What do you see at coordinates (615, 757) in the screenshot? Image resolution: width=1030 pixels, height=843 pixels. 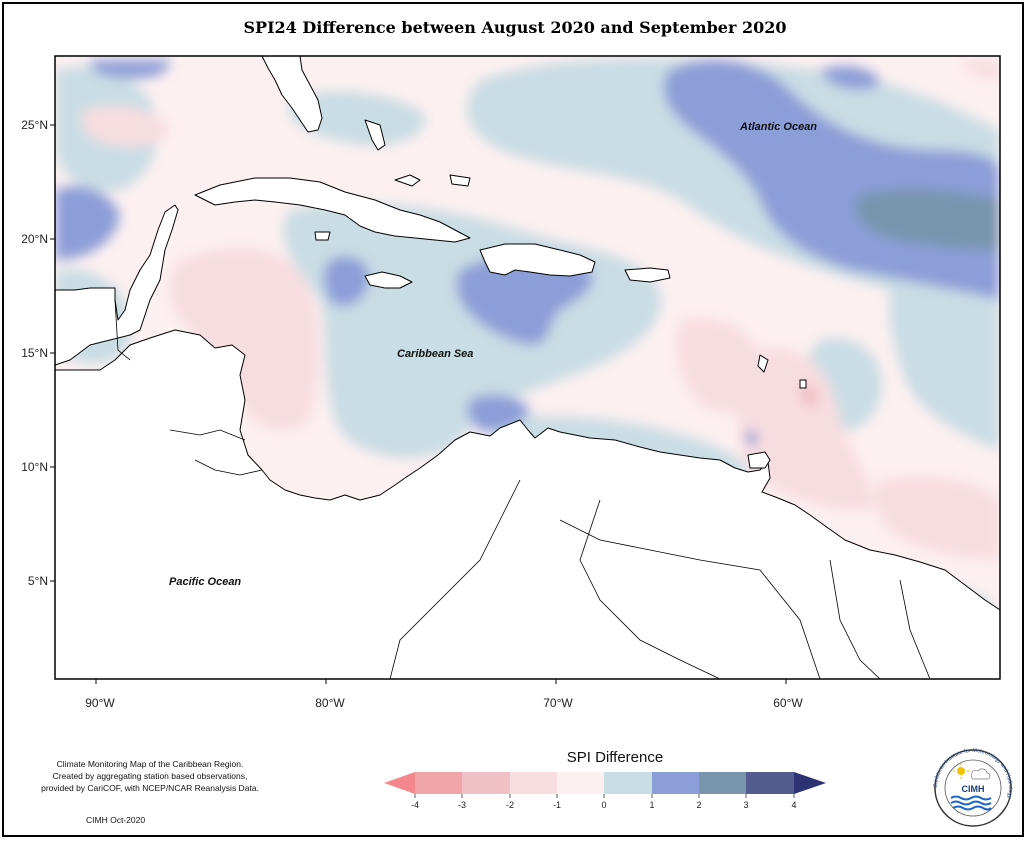 I see `legend-title: SPI Difference` at bounding box center [615, 757].